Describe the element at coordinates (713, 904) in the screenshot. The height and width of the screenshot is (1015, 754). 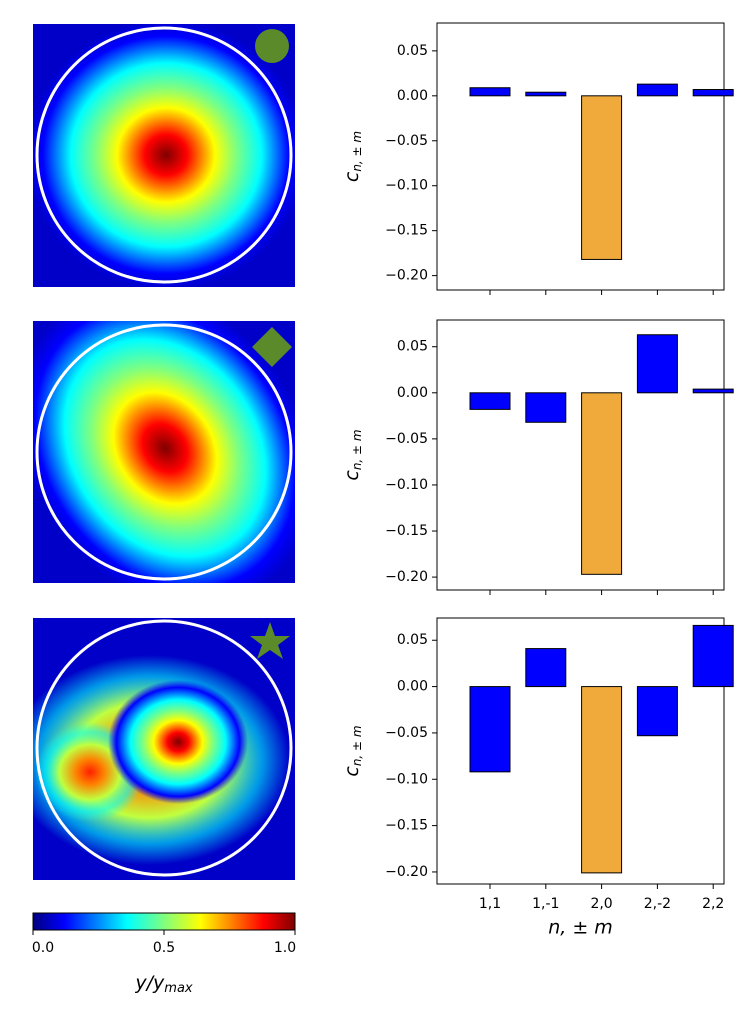
I see `x-tick-label: 2,2` at that location.